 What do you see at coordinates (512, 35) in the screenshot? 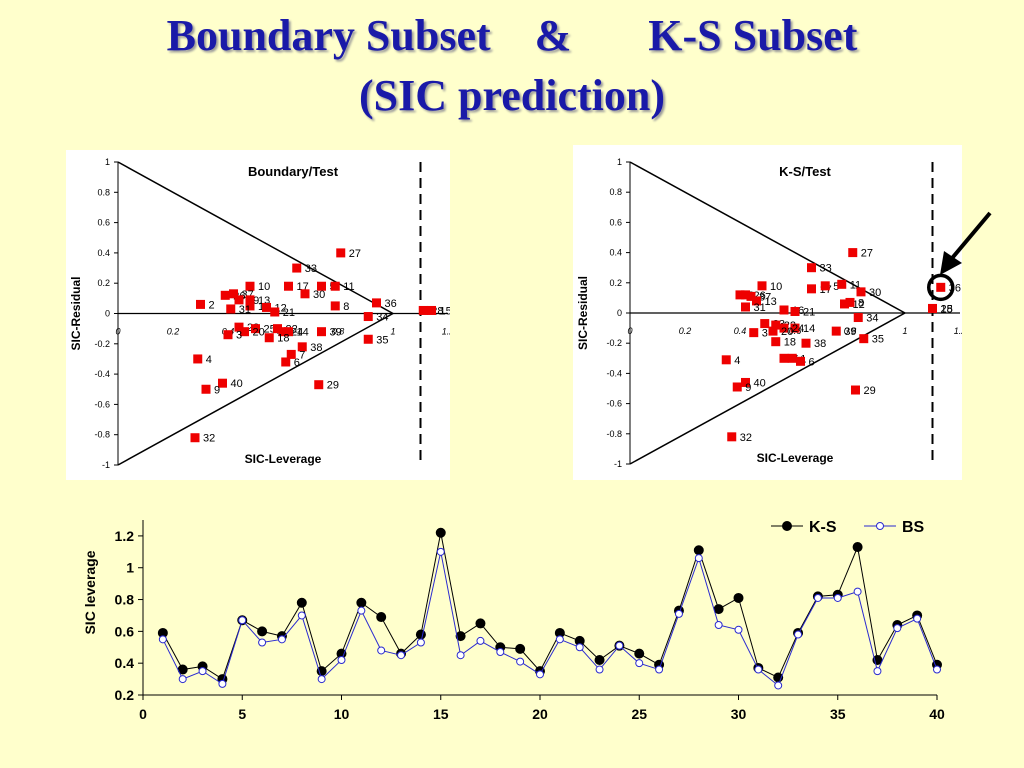
I see `slide-title-line-1: Boundary Subset & K-S Subset` at bounding box center [512, 35].